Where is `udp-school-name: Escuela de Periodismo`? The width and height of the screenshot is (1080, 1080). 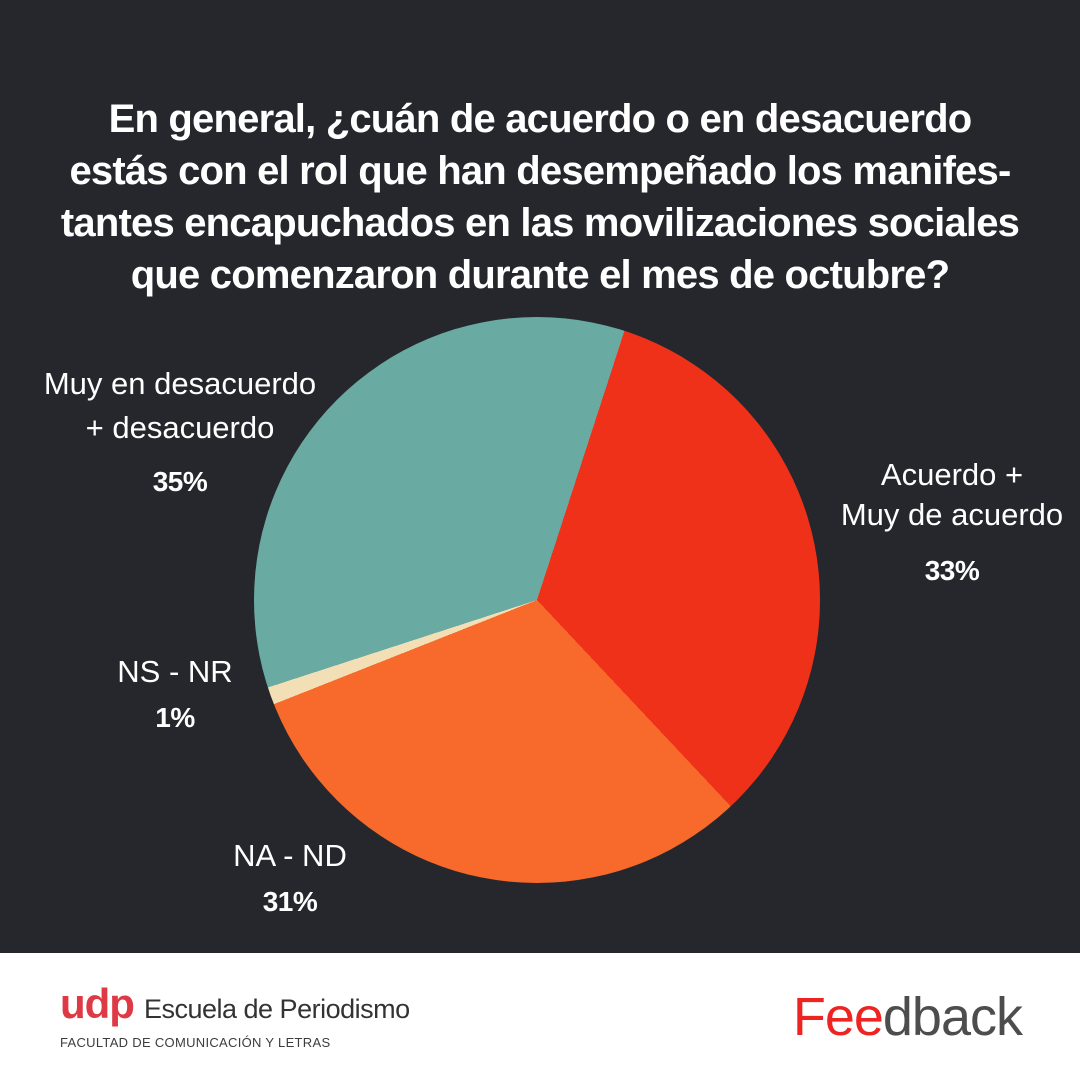 udp-school-name: Escuela de Periodismo is located at coordinates (276, 1009).